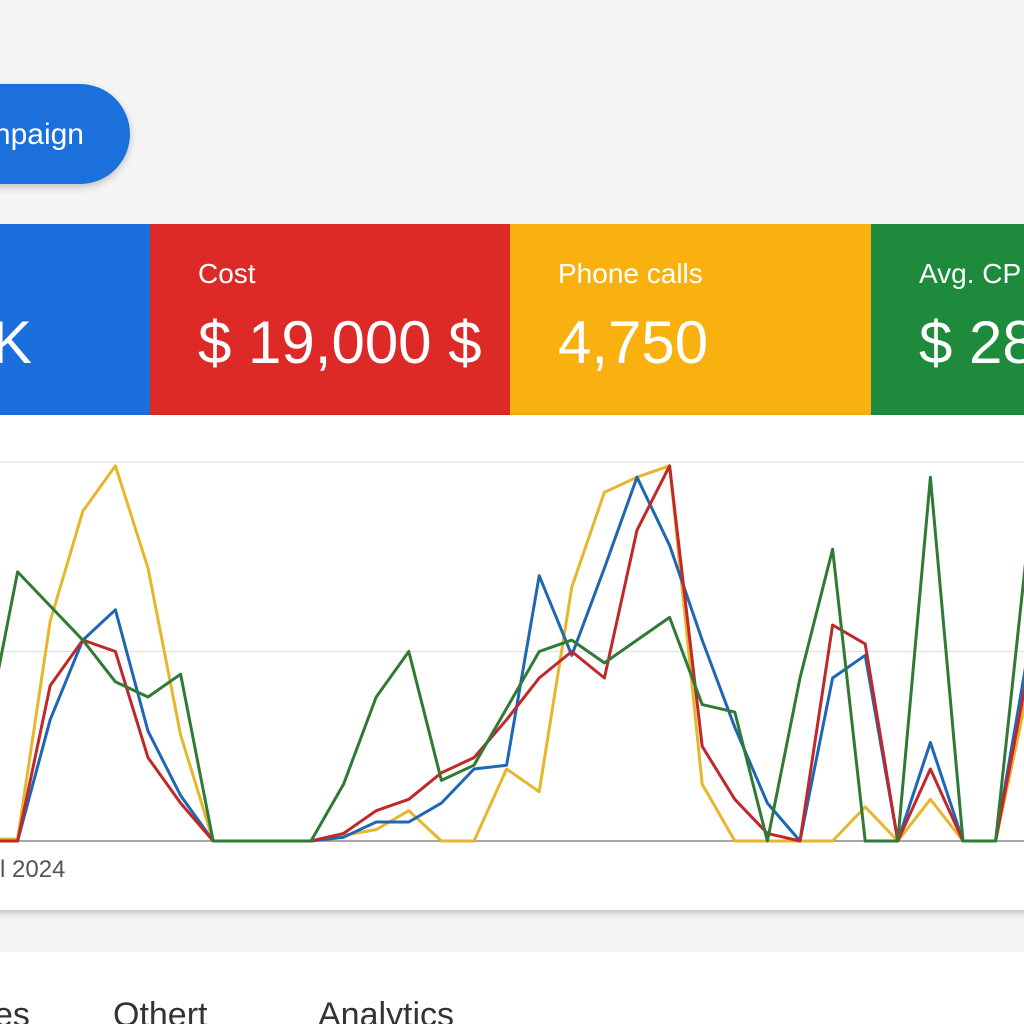 The height and width of the screenshot is (1024, 1024). What do you see at coordinates (42, 134) in the screenshot?
I see `button-label: npaign` at bounding box center [42, 134].